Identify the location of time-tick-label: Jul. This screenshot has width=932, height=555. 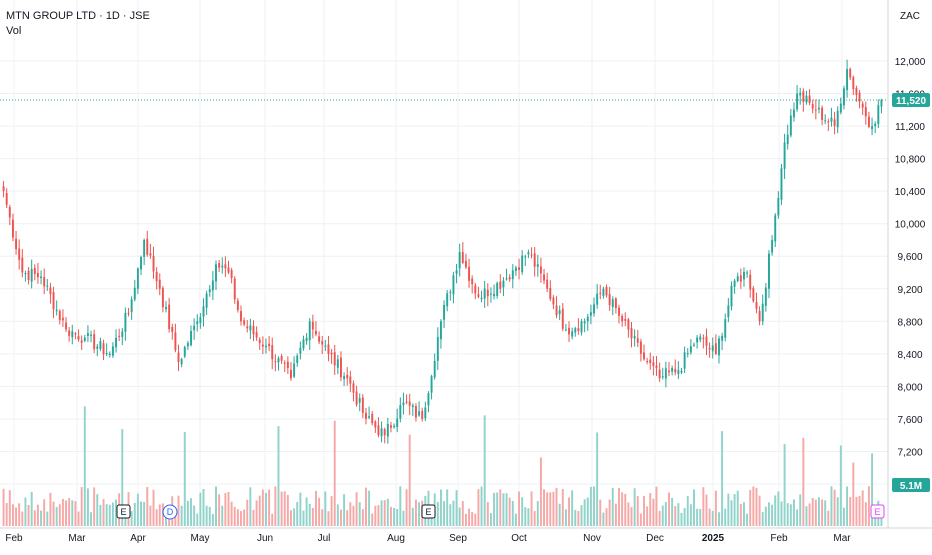
(324, 538).